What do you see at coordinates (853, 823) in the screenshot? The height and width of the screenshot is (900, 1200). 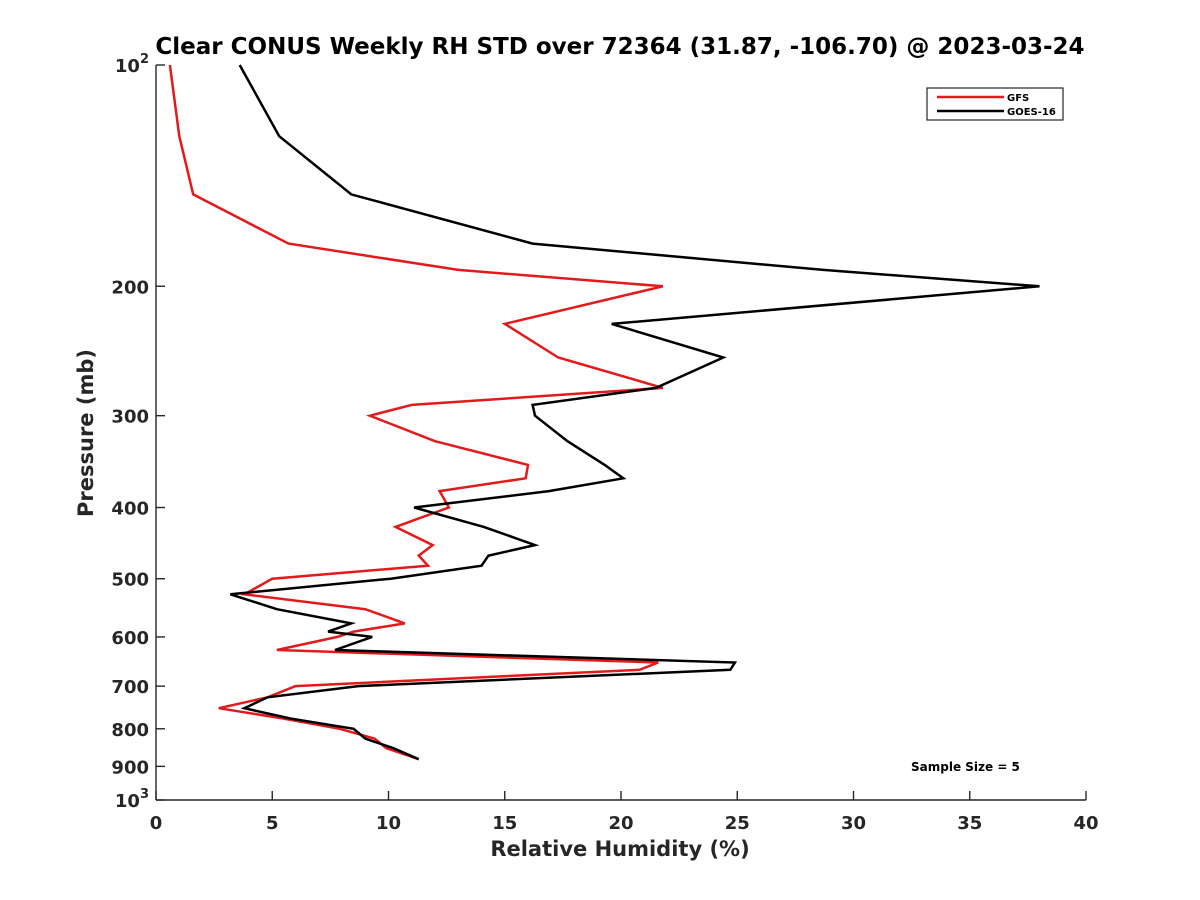 I see `x-tick-label: 30` at bounding box center [853, 823].